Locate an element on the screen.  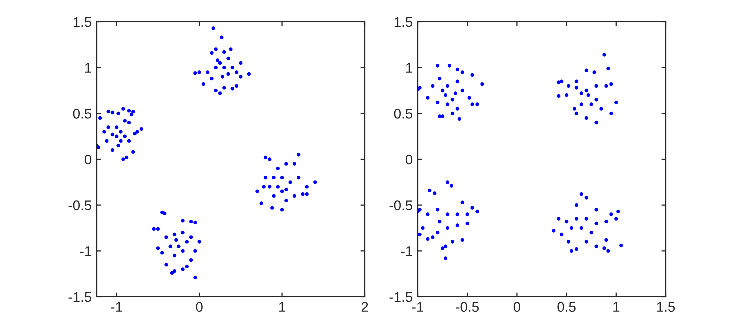
x-tick-label: 0.5 is located at coordinates (567, 307).